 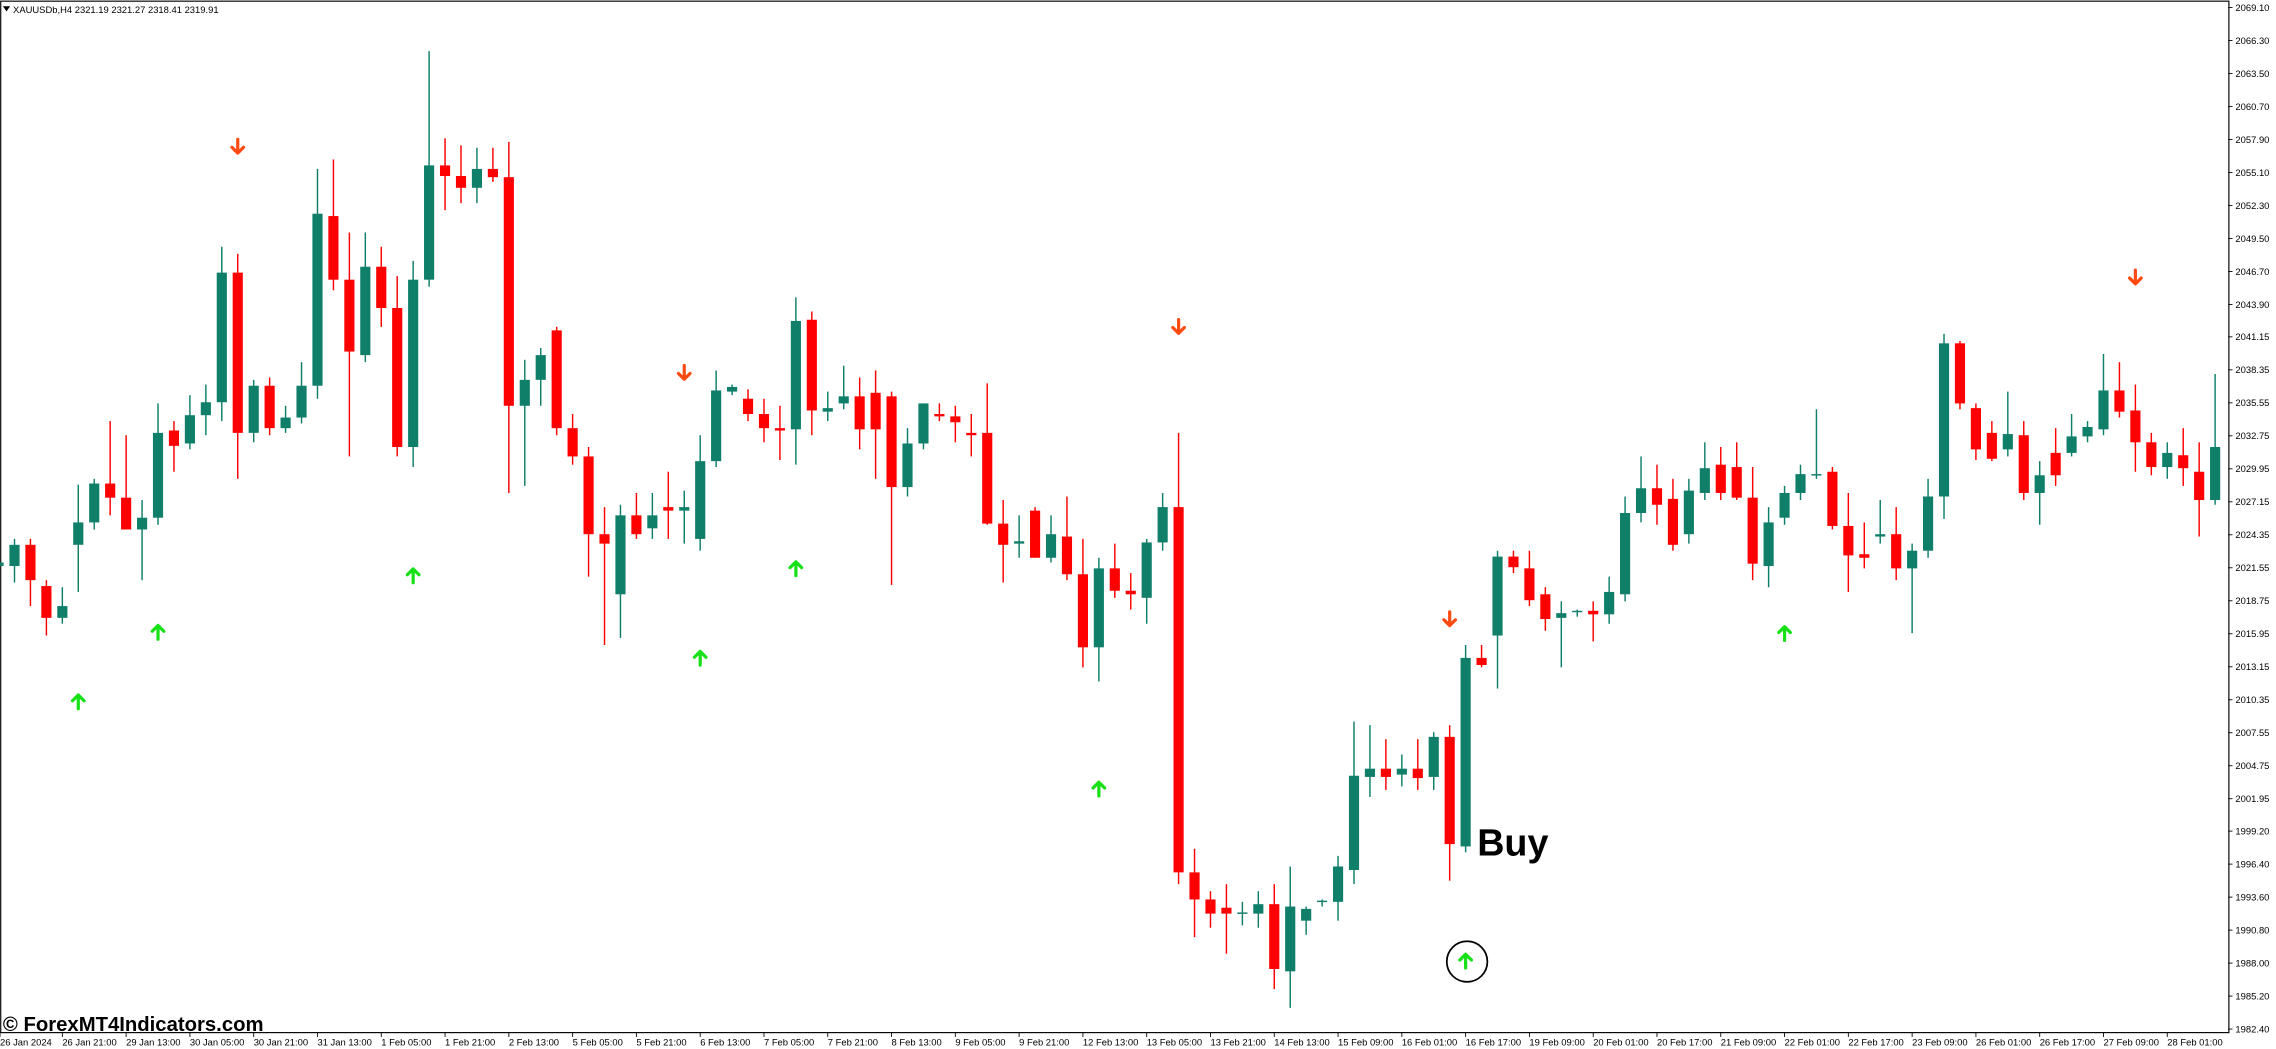 I want to click on x-tick-label: 13 Feb 05:00, so click(x=1174, y=1042).